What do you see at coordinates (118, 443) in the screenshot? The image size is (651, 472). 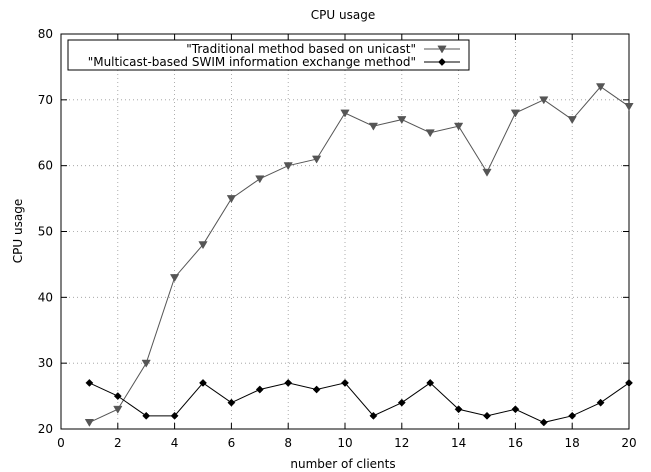 I see `x-tick-label: 2` at bounding box center [118, 443].